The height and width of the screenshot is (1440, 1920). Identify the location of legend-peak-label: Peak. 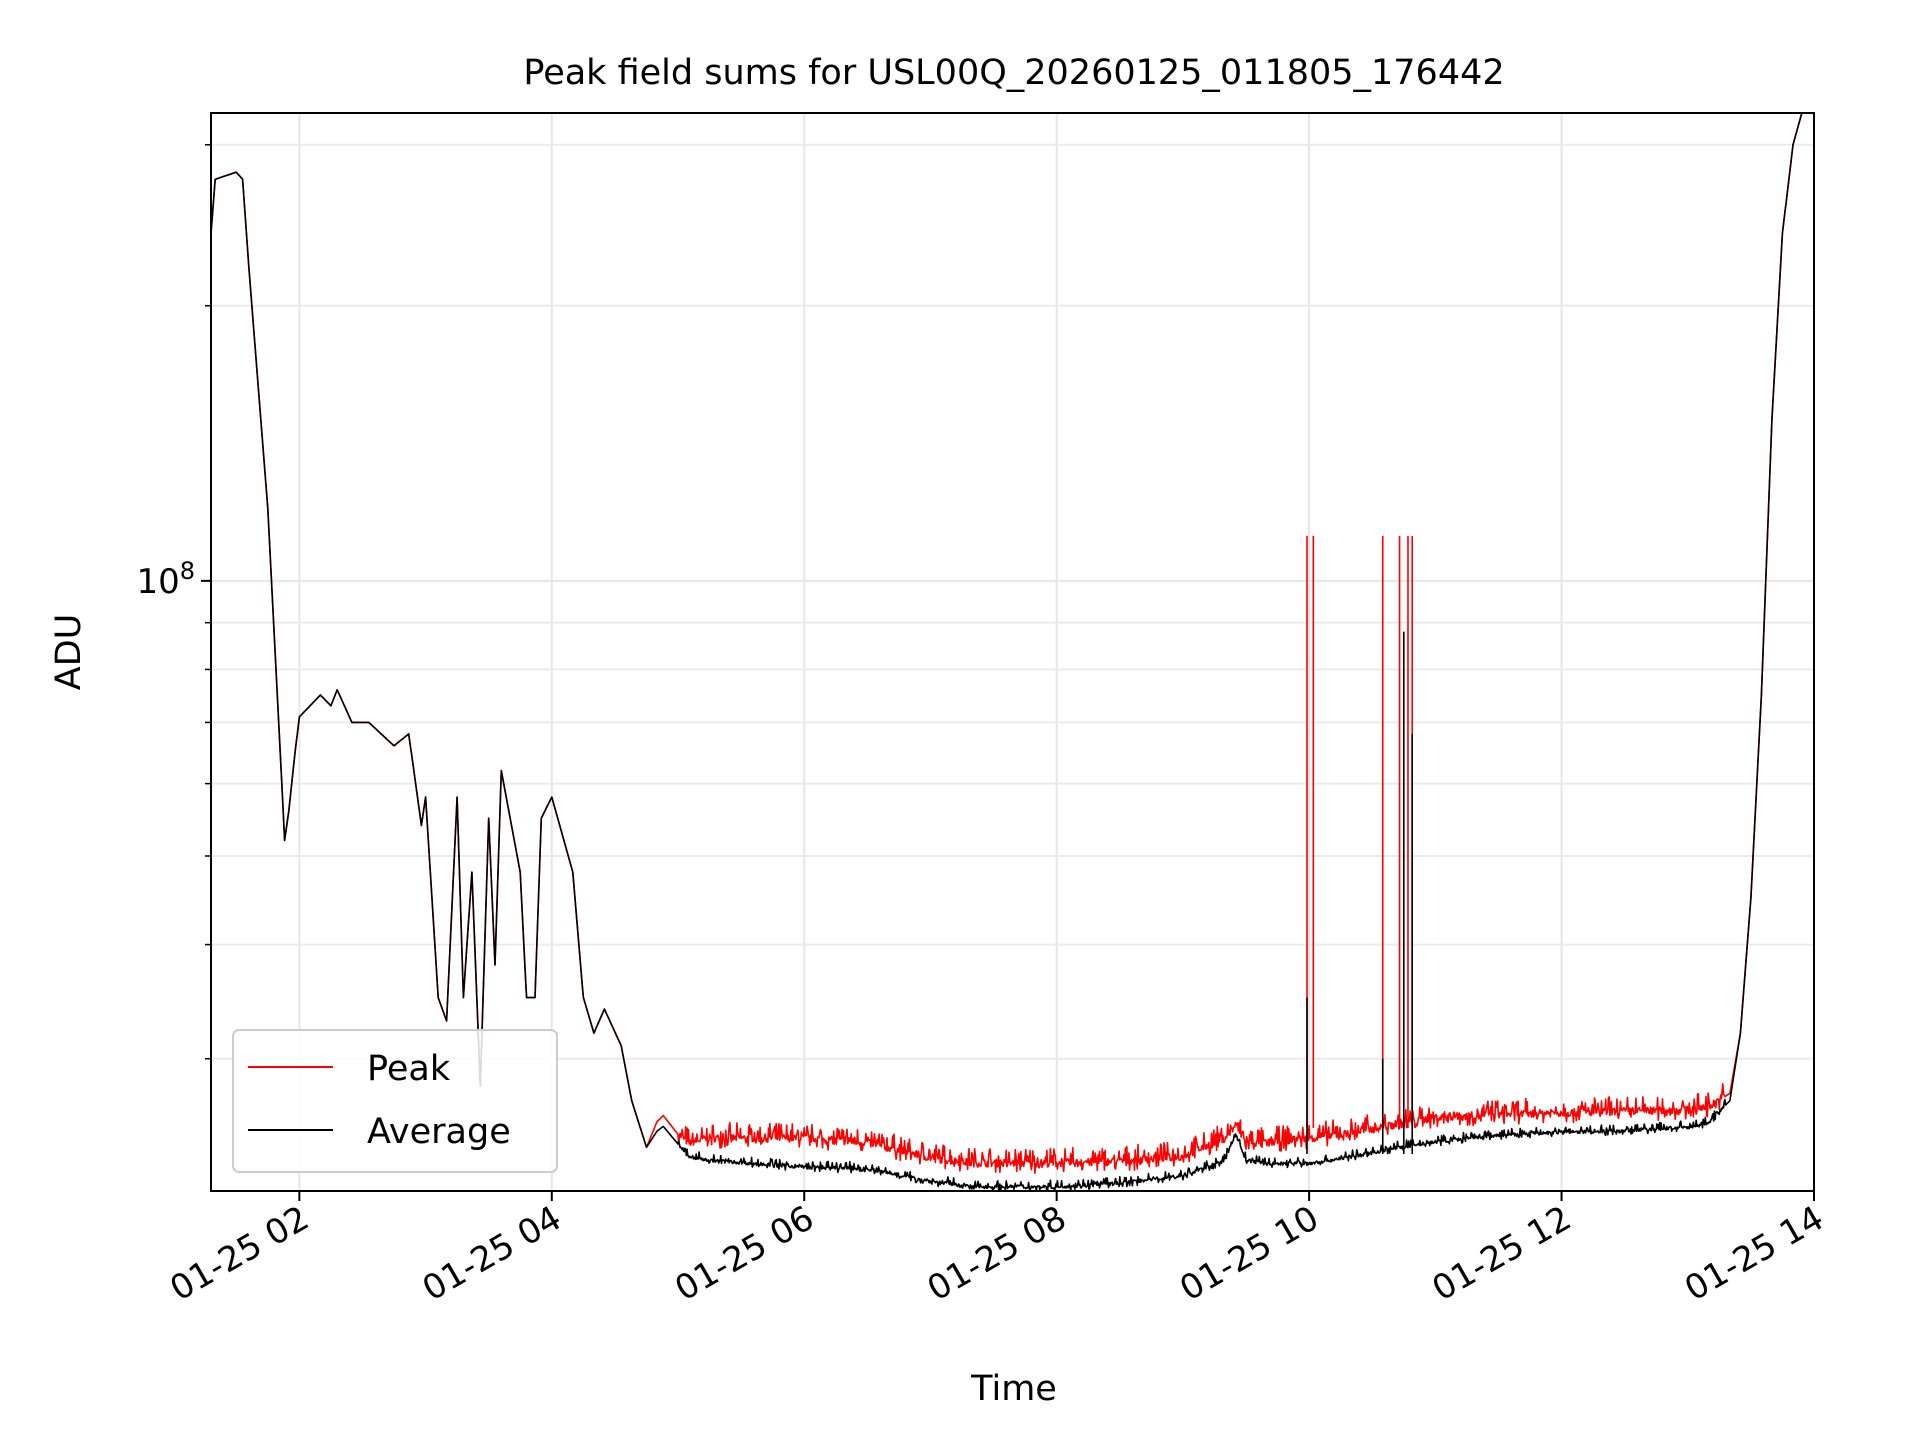
(409, 1069).